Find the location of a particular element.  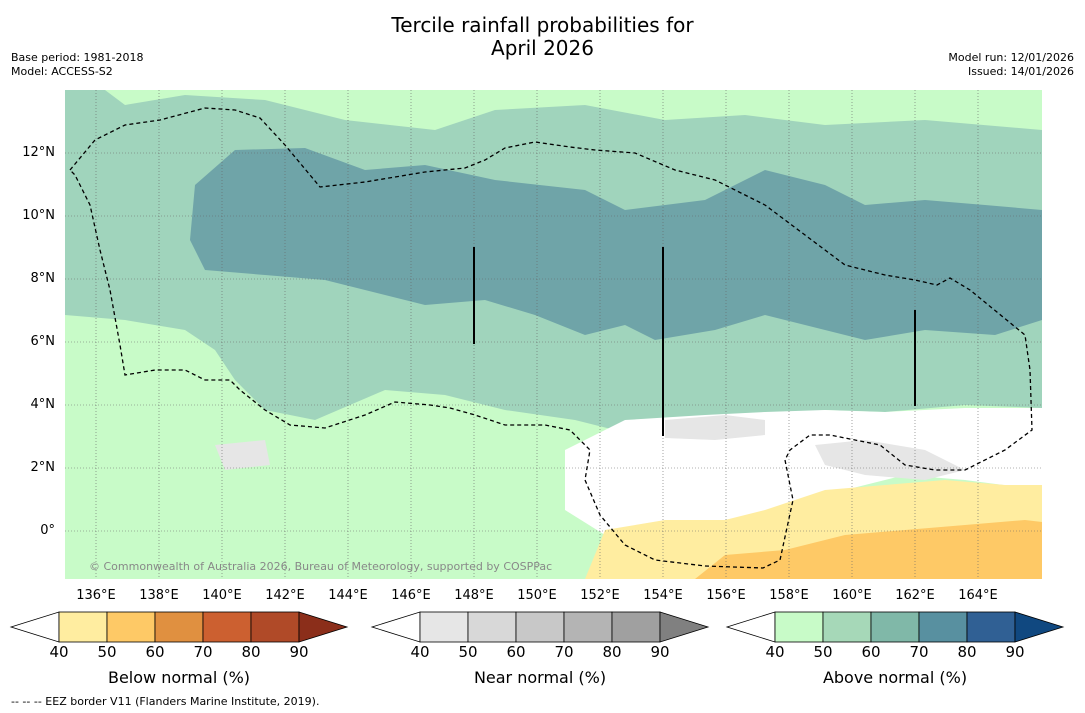

base-period: Base period: 1981-2018 is located at coordinates (77, 57).